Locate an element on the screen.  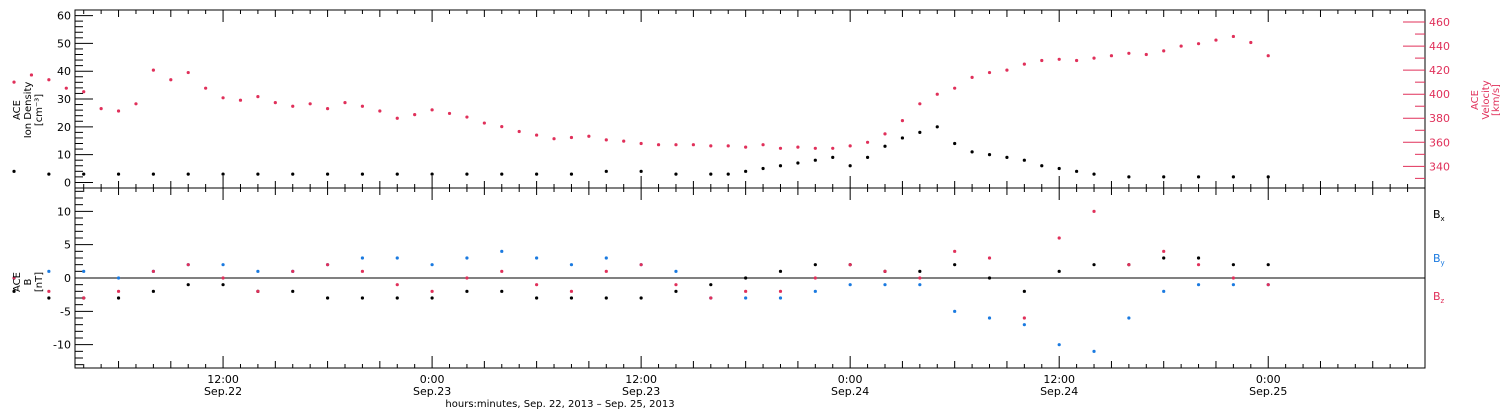
top-left-axis: 0 10 20 30 40 50 60 is located at coordinates (75, 99).